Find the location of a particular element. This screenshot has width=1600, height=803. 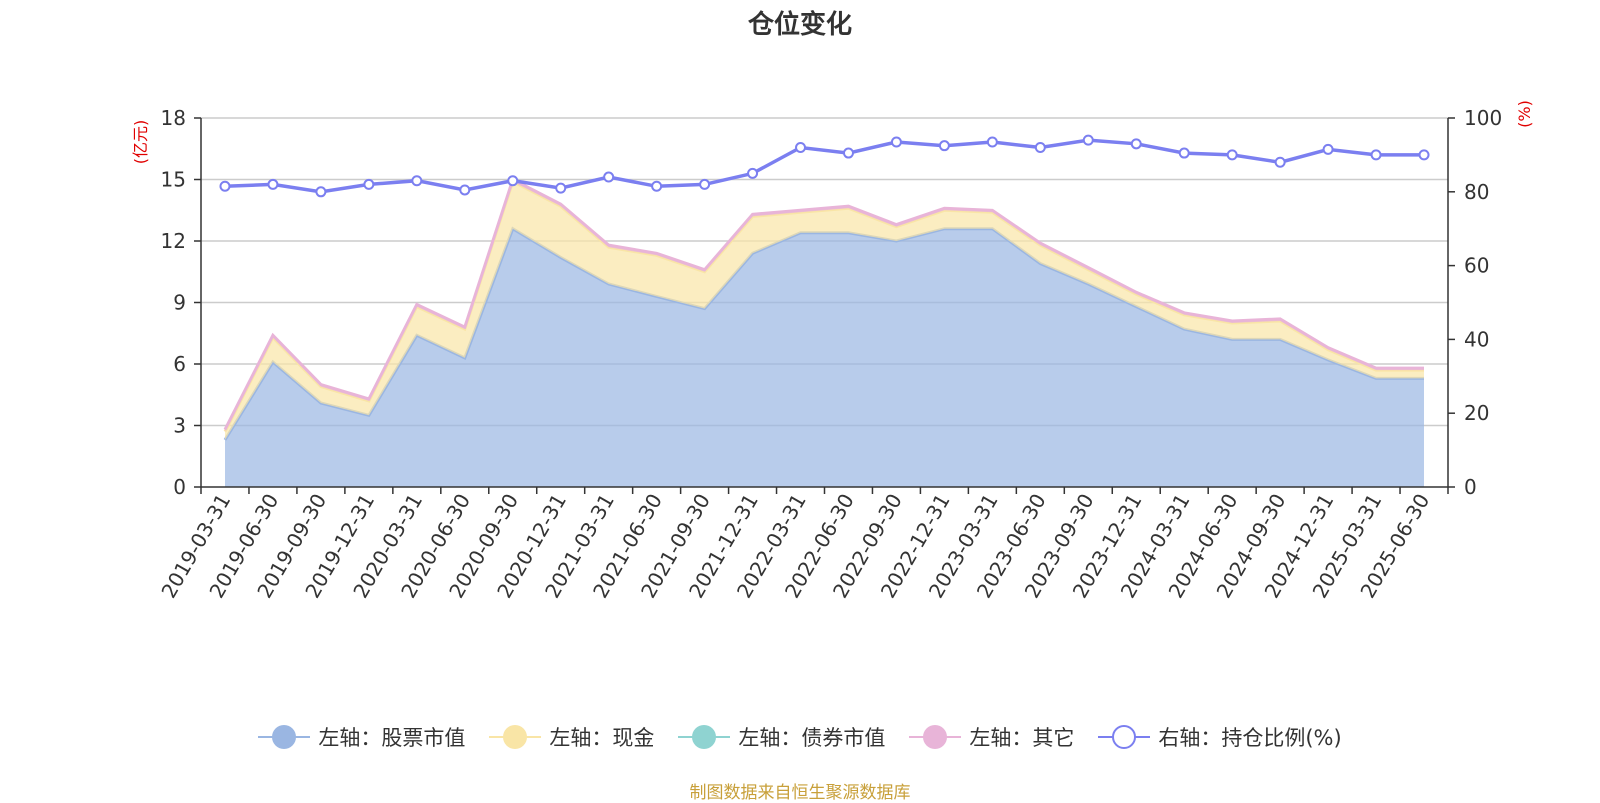

legend-item: 左轴：现金 is located at coordinates (571, 737).